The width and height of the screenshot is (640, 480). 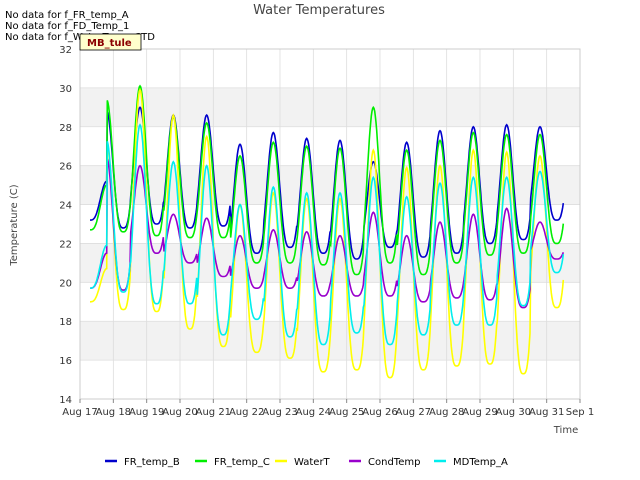 What do you see at coordinates (246, 412) in the screenshot?
I see `x-tick-label: Aug 22` at bounding box center [246, 412].